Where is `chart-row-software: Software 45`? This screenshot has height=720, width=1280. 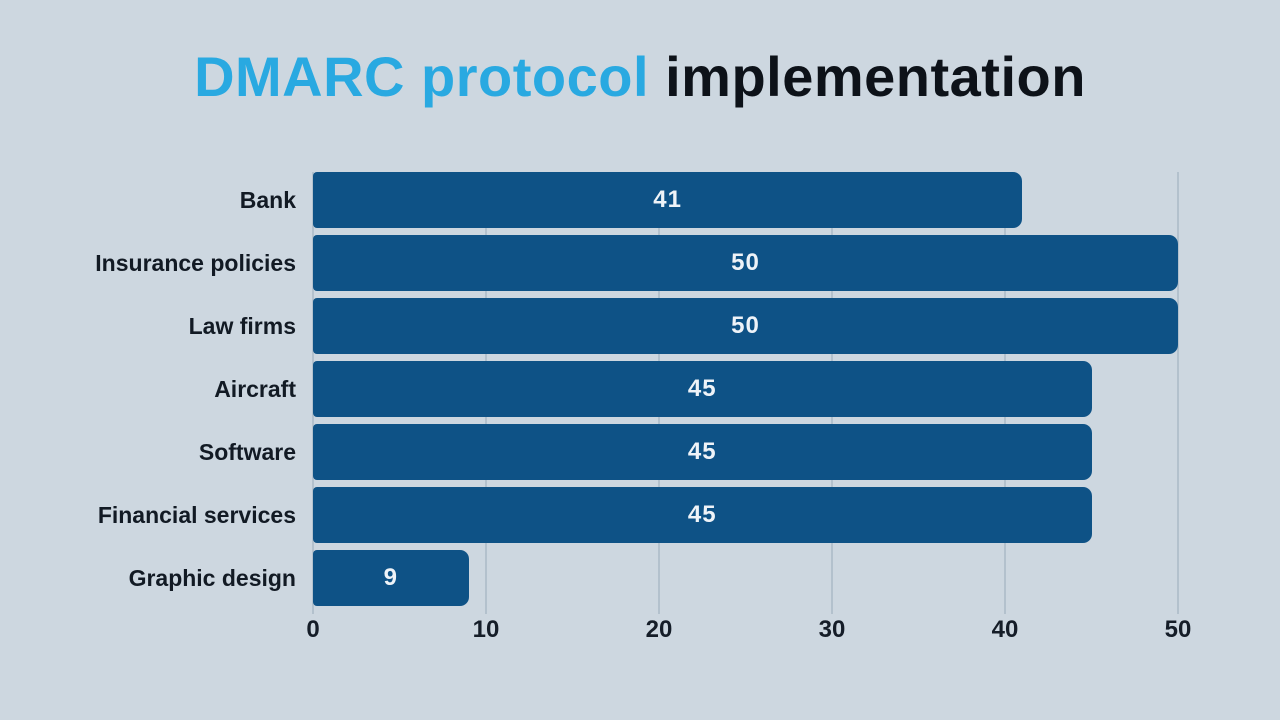 chart-row-software: Software 45 is located at coordinates (688, 452).